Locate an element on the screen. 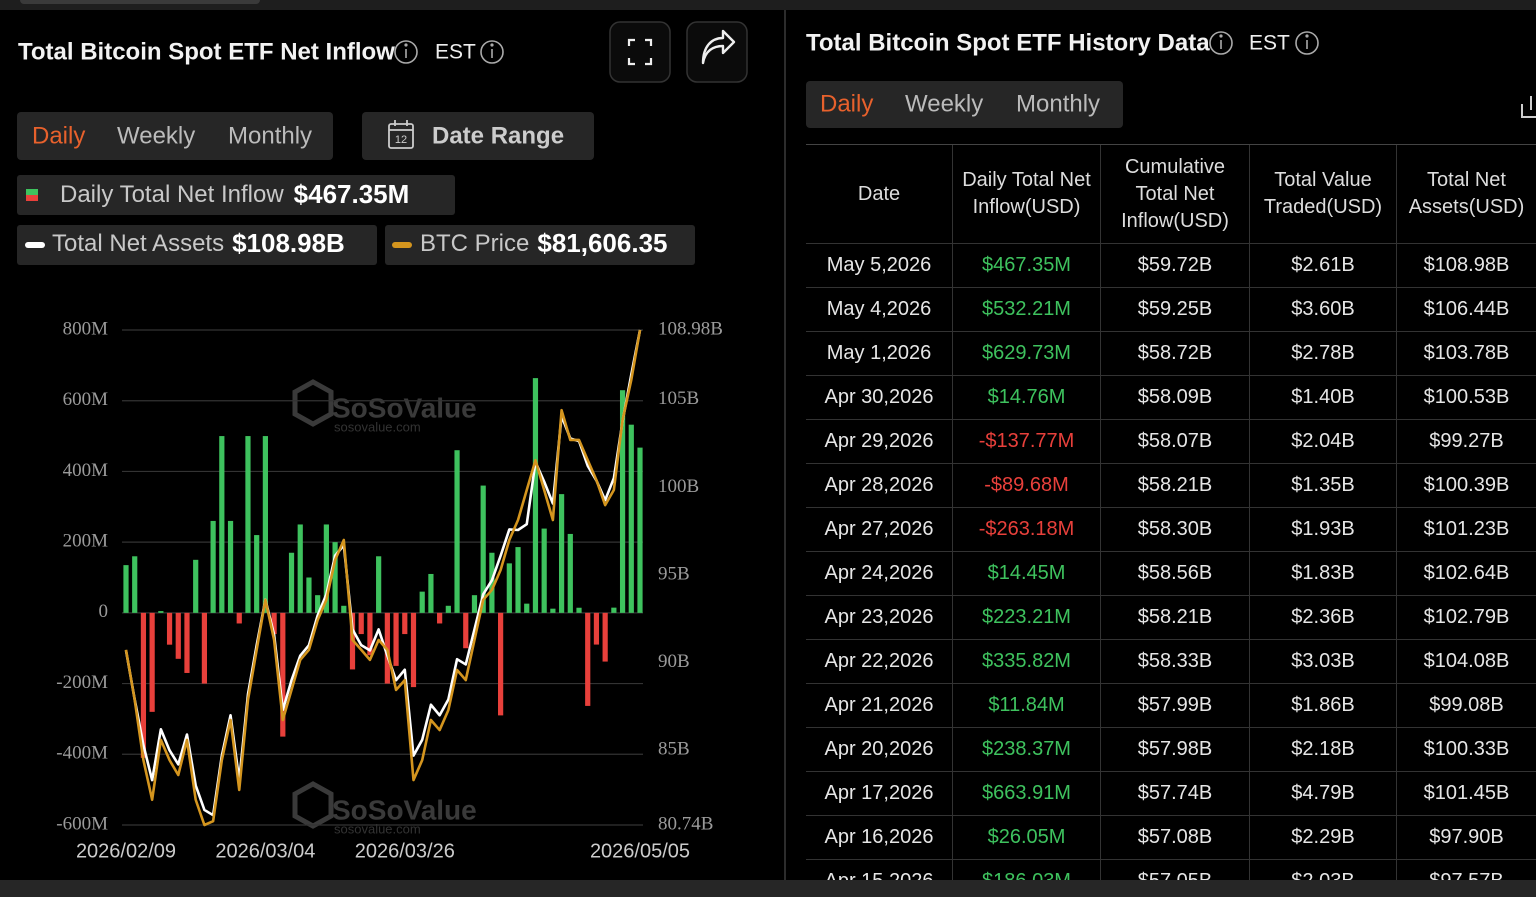  table-cell: Apr 17,2026 is located at coordinates (879, 794).